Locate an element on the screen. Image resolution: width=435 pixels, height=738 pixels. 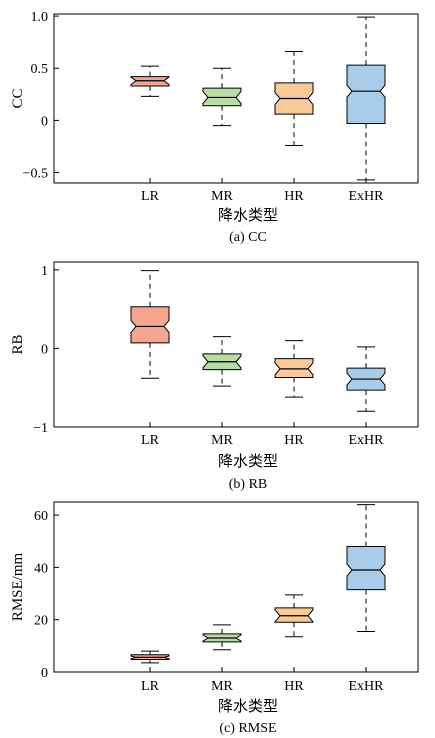
panel-caption: (a) CC is located at coordinates (248, 237).